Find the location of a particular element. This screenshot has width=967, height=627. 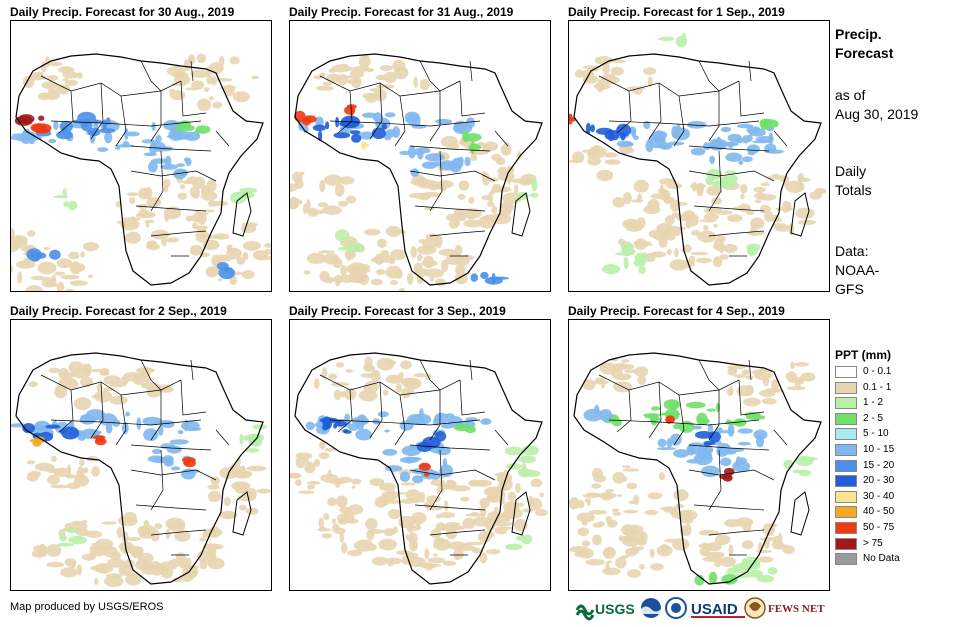

usaid-logo-text: USAID is located at coordinates (714, 609).